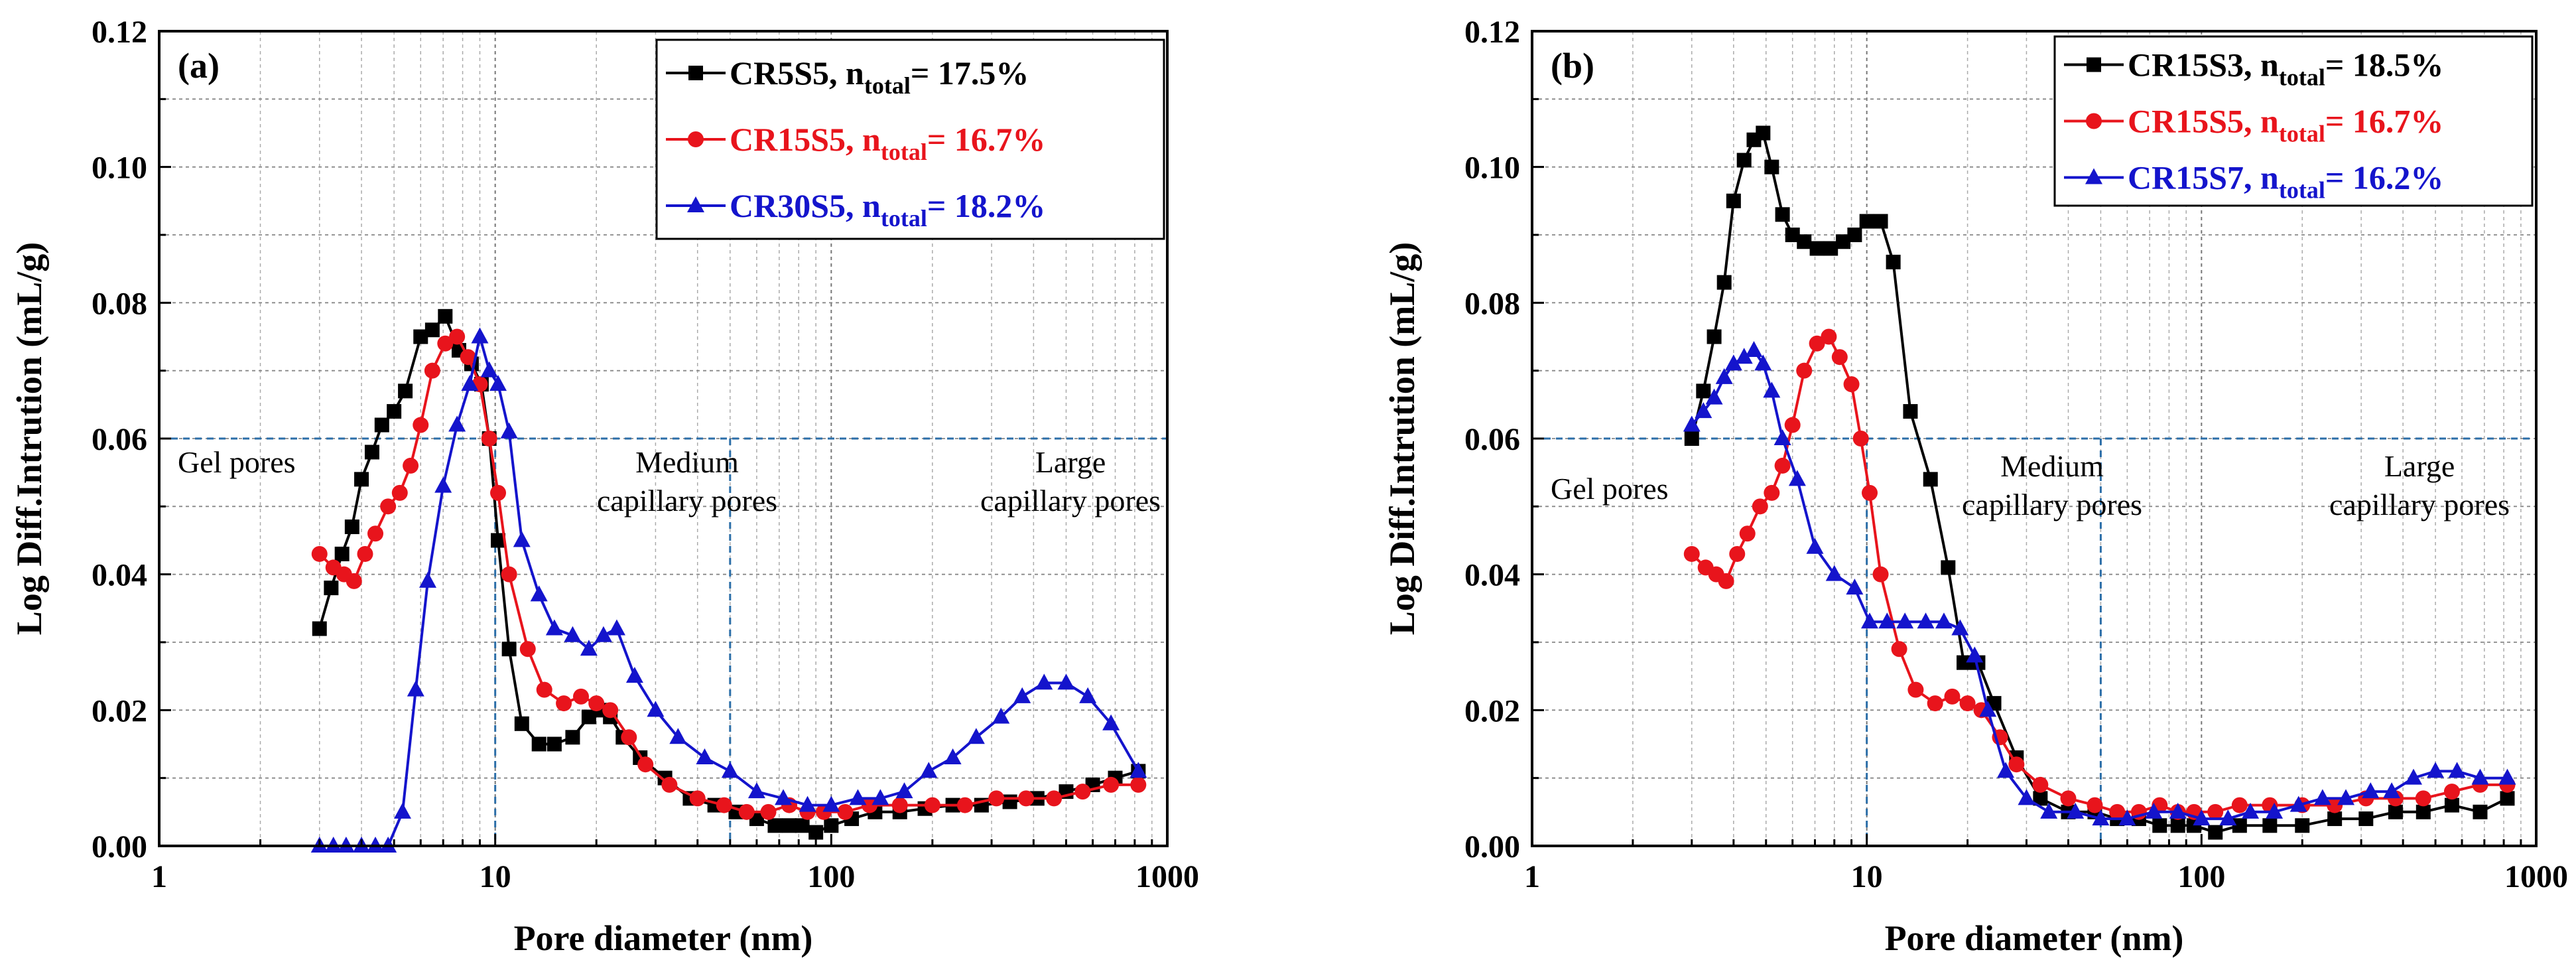 This screenshot has width=2576, height=966. What do you see at coordinates (2286, 181) in the screenshot?
I see `legend-label: CR15S7, ntotal= 16.2%` at bounding box center [2286, 181].